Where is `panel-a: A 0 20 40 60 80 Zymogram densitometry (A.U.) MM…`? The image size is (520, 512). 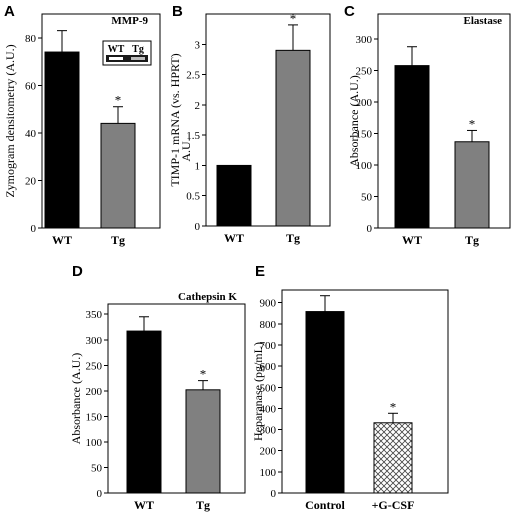 panel-a: A 0 20 40 60 80 Zymogram densitometry (A.U.) MM… is located at coordinates (82, 125).